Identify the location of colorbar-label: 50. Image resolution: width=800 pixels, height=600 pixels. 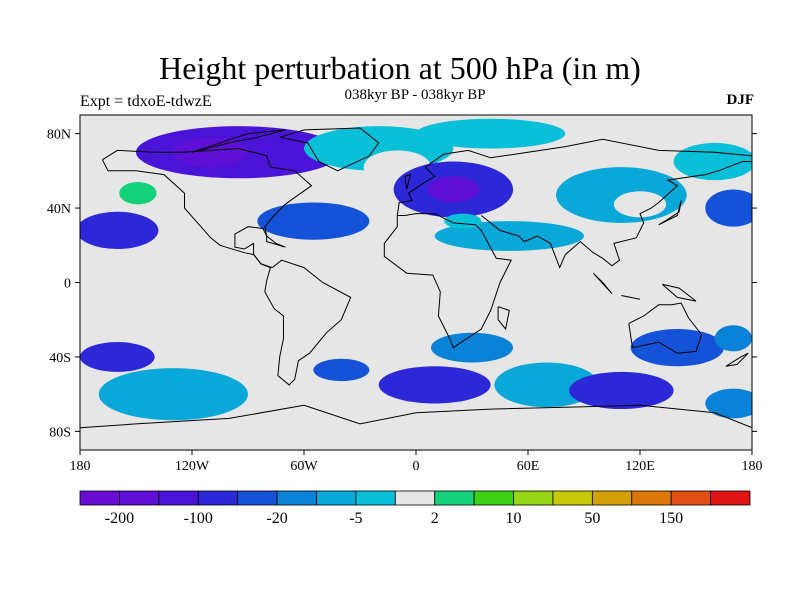
(592, 518).